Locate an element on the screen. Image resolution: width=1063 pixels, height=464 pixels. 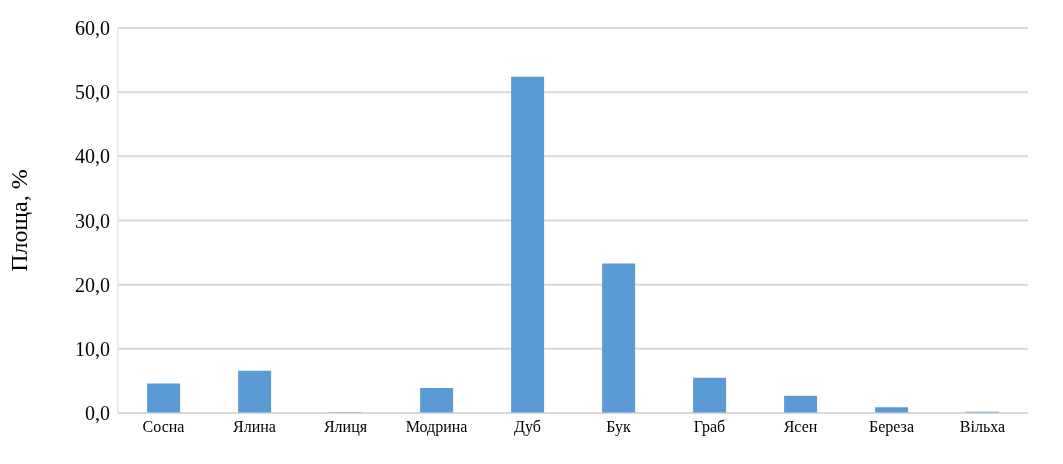
y-tick-label: 10,0 is located at coordinates (92, 348).